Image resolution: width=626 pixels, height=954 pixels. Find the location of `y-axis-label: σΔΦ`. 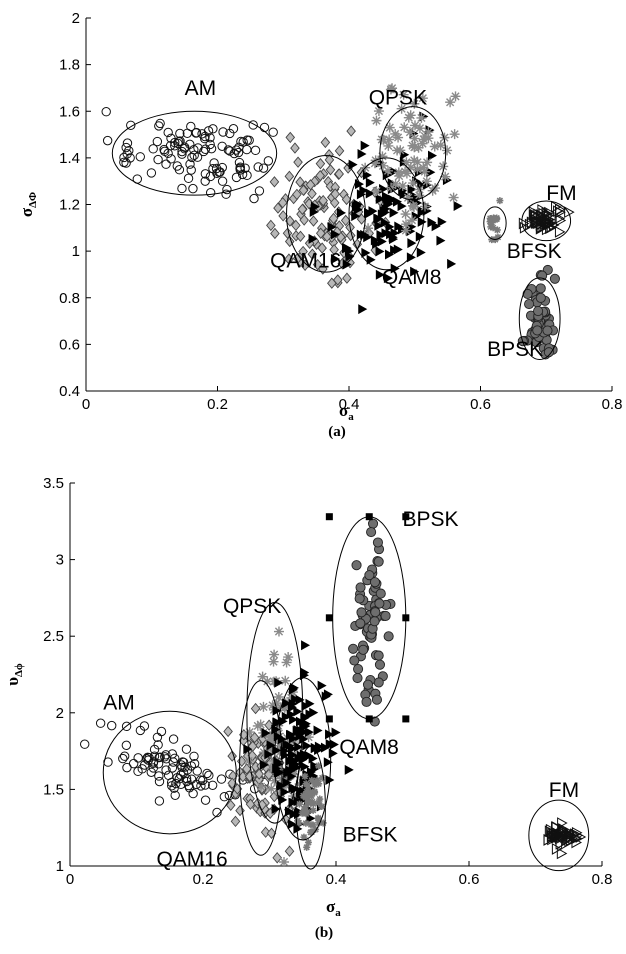

y-axis-label: σΔΦ is located at coordinates (28, 204).